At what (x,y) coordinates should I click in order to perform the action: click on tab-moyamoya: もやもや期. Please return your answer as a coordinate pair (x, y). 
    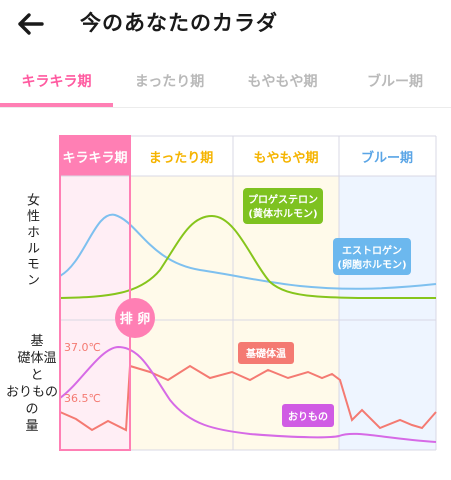
    Looking at the image, I should click on (282, 82).